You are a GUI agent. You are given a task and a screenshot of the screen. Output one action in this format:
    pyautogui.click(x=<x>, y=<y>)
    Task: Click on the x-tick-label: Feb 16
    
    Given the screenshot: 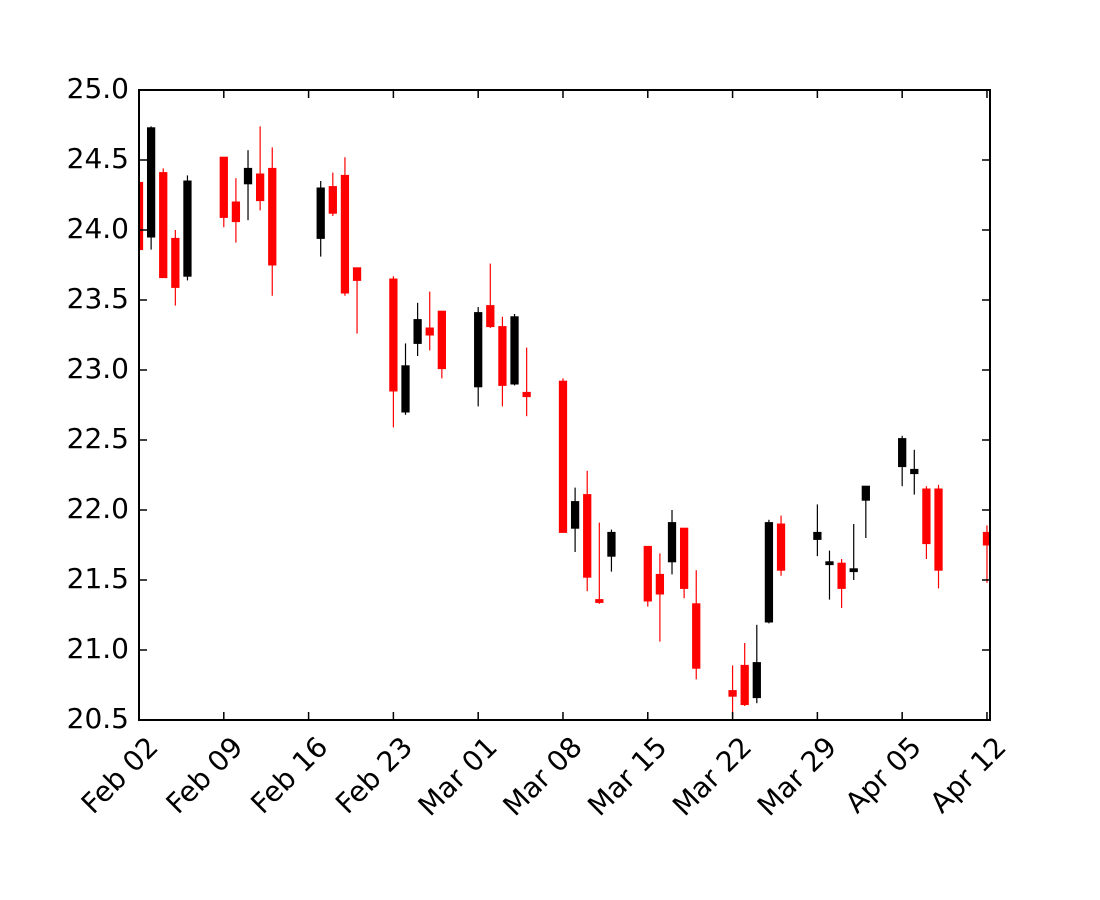 What is the action you would take?
    pyautogui.click(x=289, y=775)
    